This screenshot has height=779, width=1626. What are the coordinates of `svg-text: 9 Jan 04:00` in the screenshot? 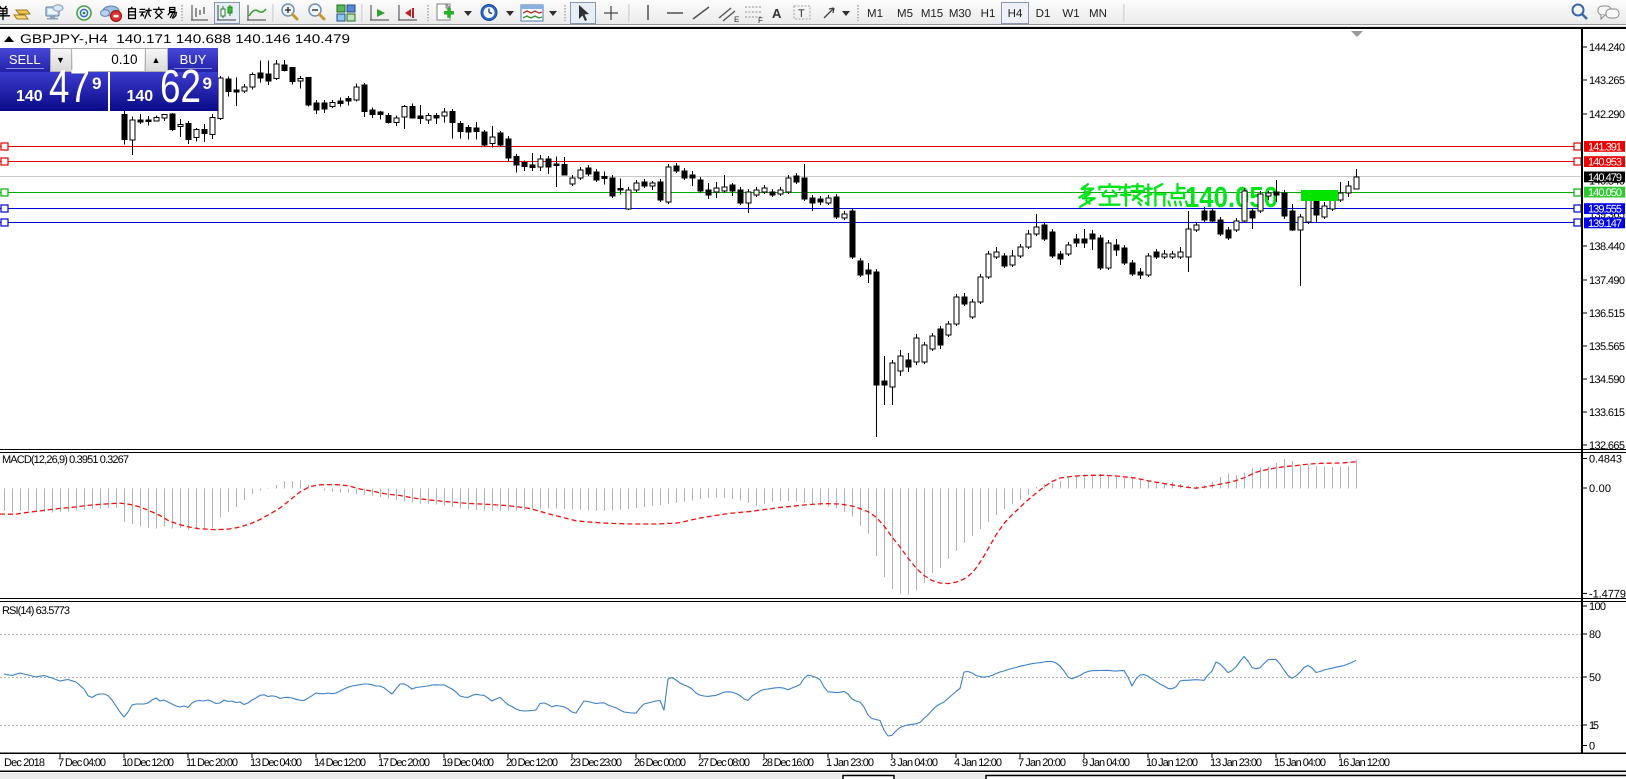 It's located at (1106, 763).